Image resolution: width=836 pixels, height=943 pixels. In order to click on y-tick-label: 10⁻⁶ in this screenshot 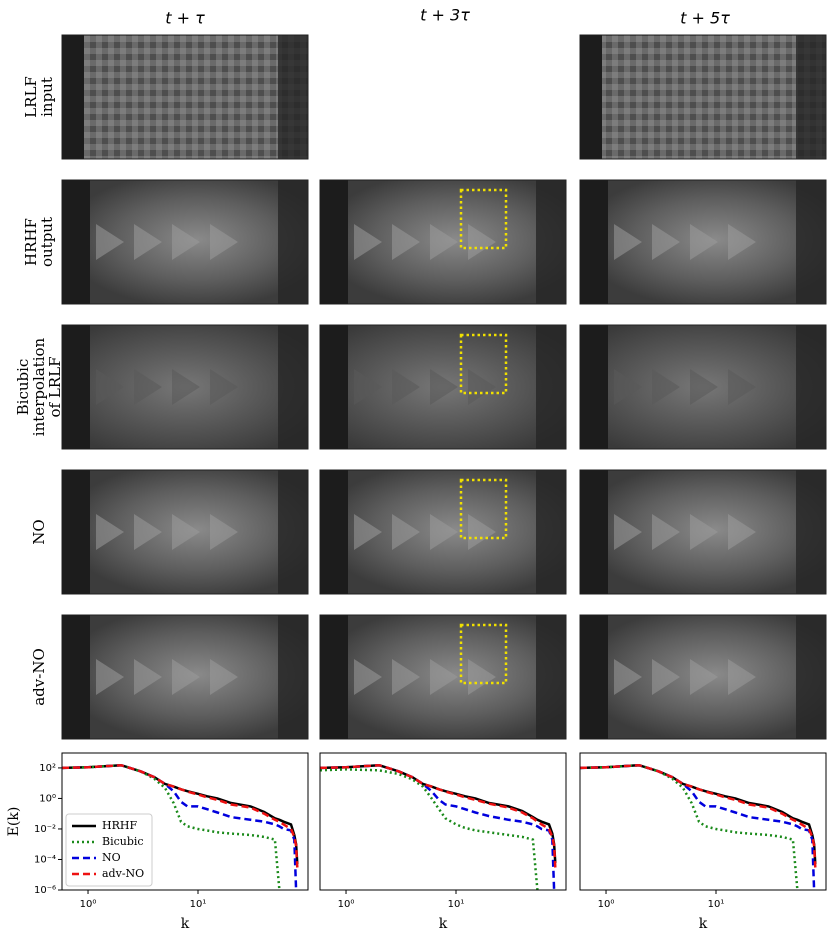, I will do `click(45, 890)`.